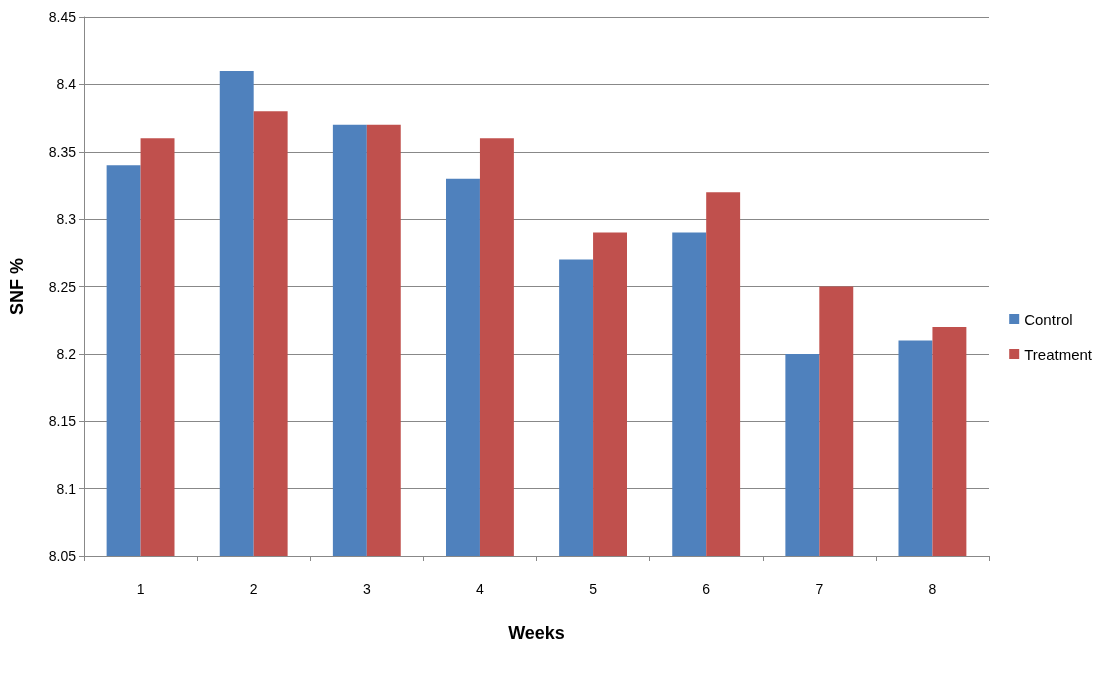 The height and width of the screenshot is (673, 1107). What do you see at coordinates (593, 589) in the screenshot?
I see `x-tick-label: 5` at bounding box center [593, 589].